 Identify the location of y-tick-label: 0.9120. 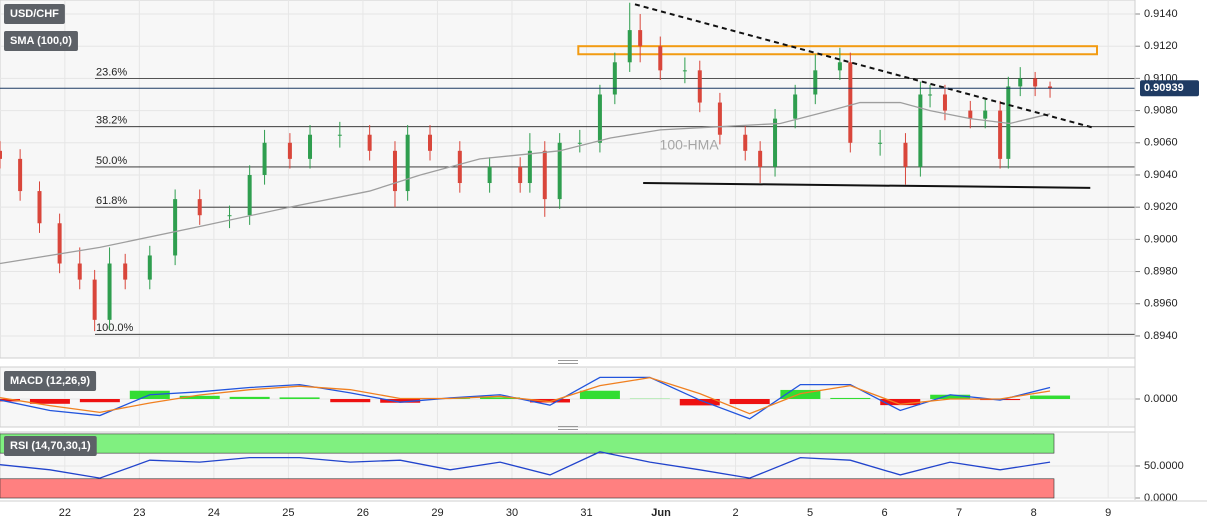
(1161, 46).